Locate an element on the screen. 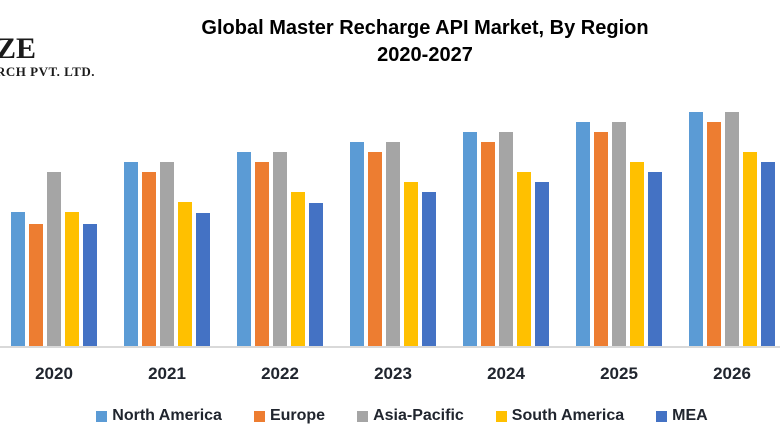  bar-north-america-2022 is located at coordinates (244, 249).